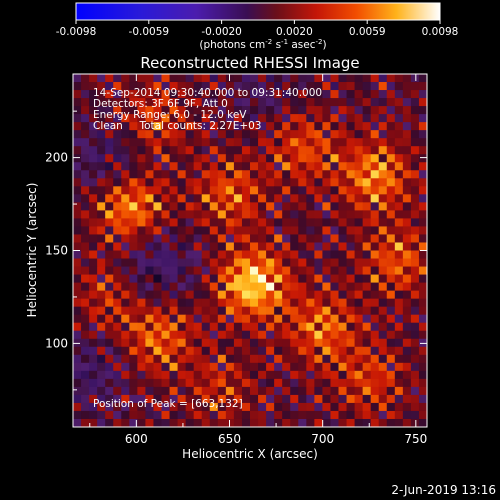  Describe the element at coordinates (207, 93) in the screenshot. I see `annotation-time-range: 14-Sep-2014 09:30:40.000 to 09:31:40.000` at that location.